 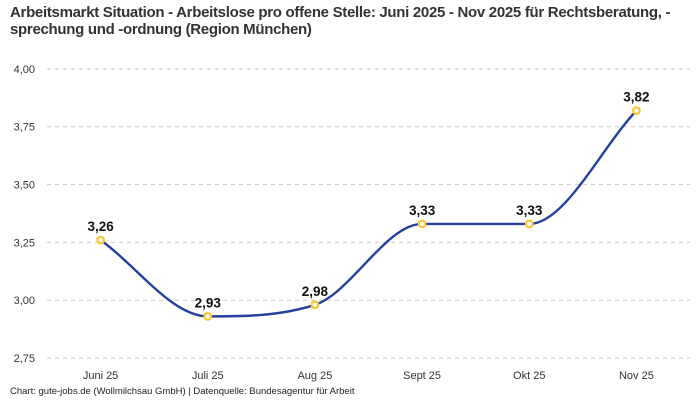 I want to click on data-point-label: 2,93, so click(x=208, y=302).